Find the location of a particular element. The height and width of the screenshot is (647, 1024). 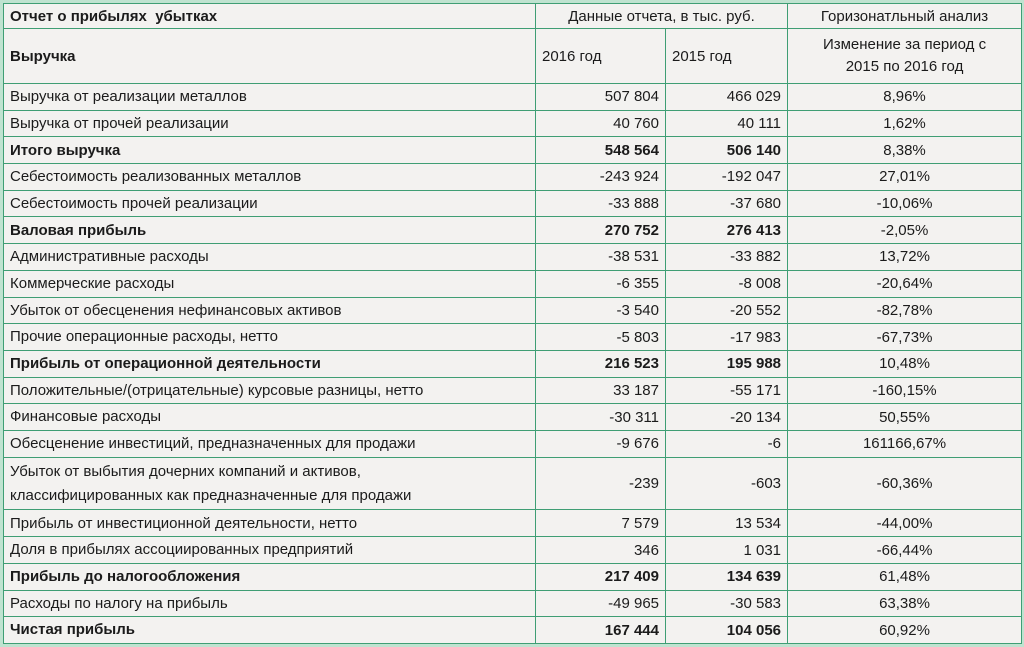

change-percent-cell: -66,44% is located at coordinates (905, 550).